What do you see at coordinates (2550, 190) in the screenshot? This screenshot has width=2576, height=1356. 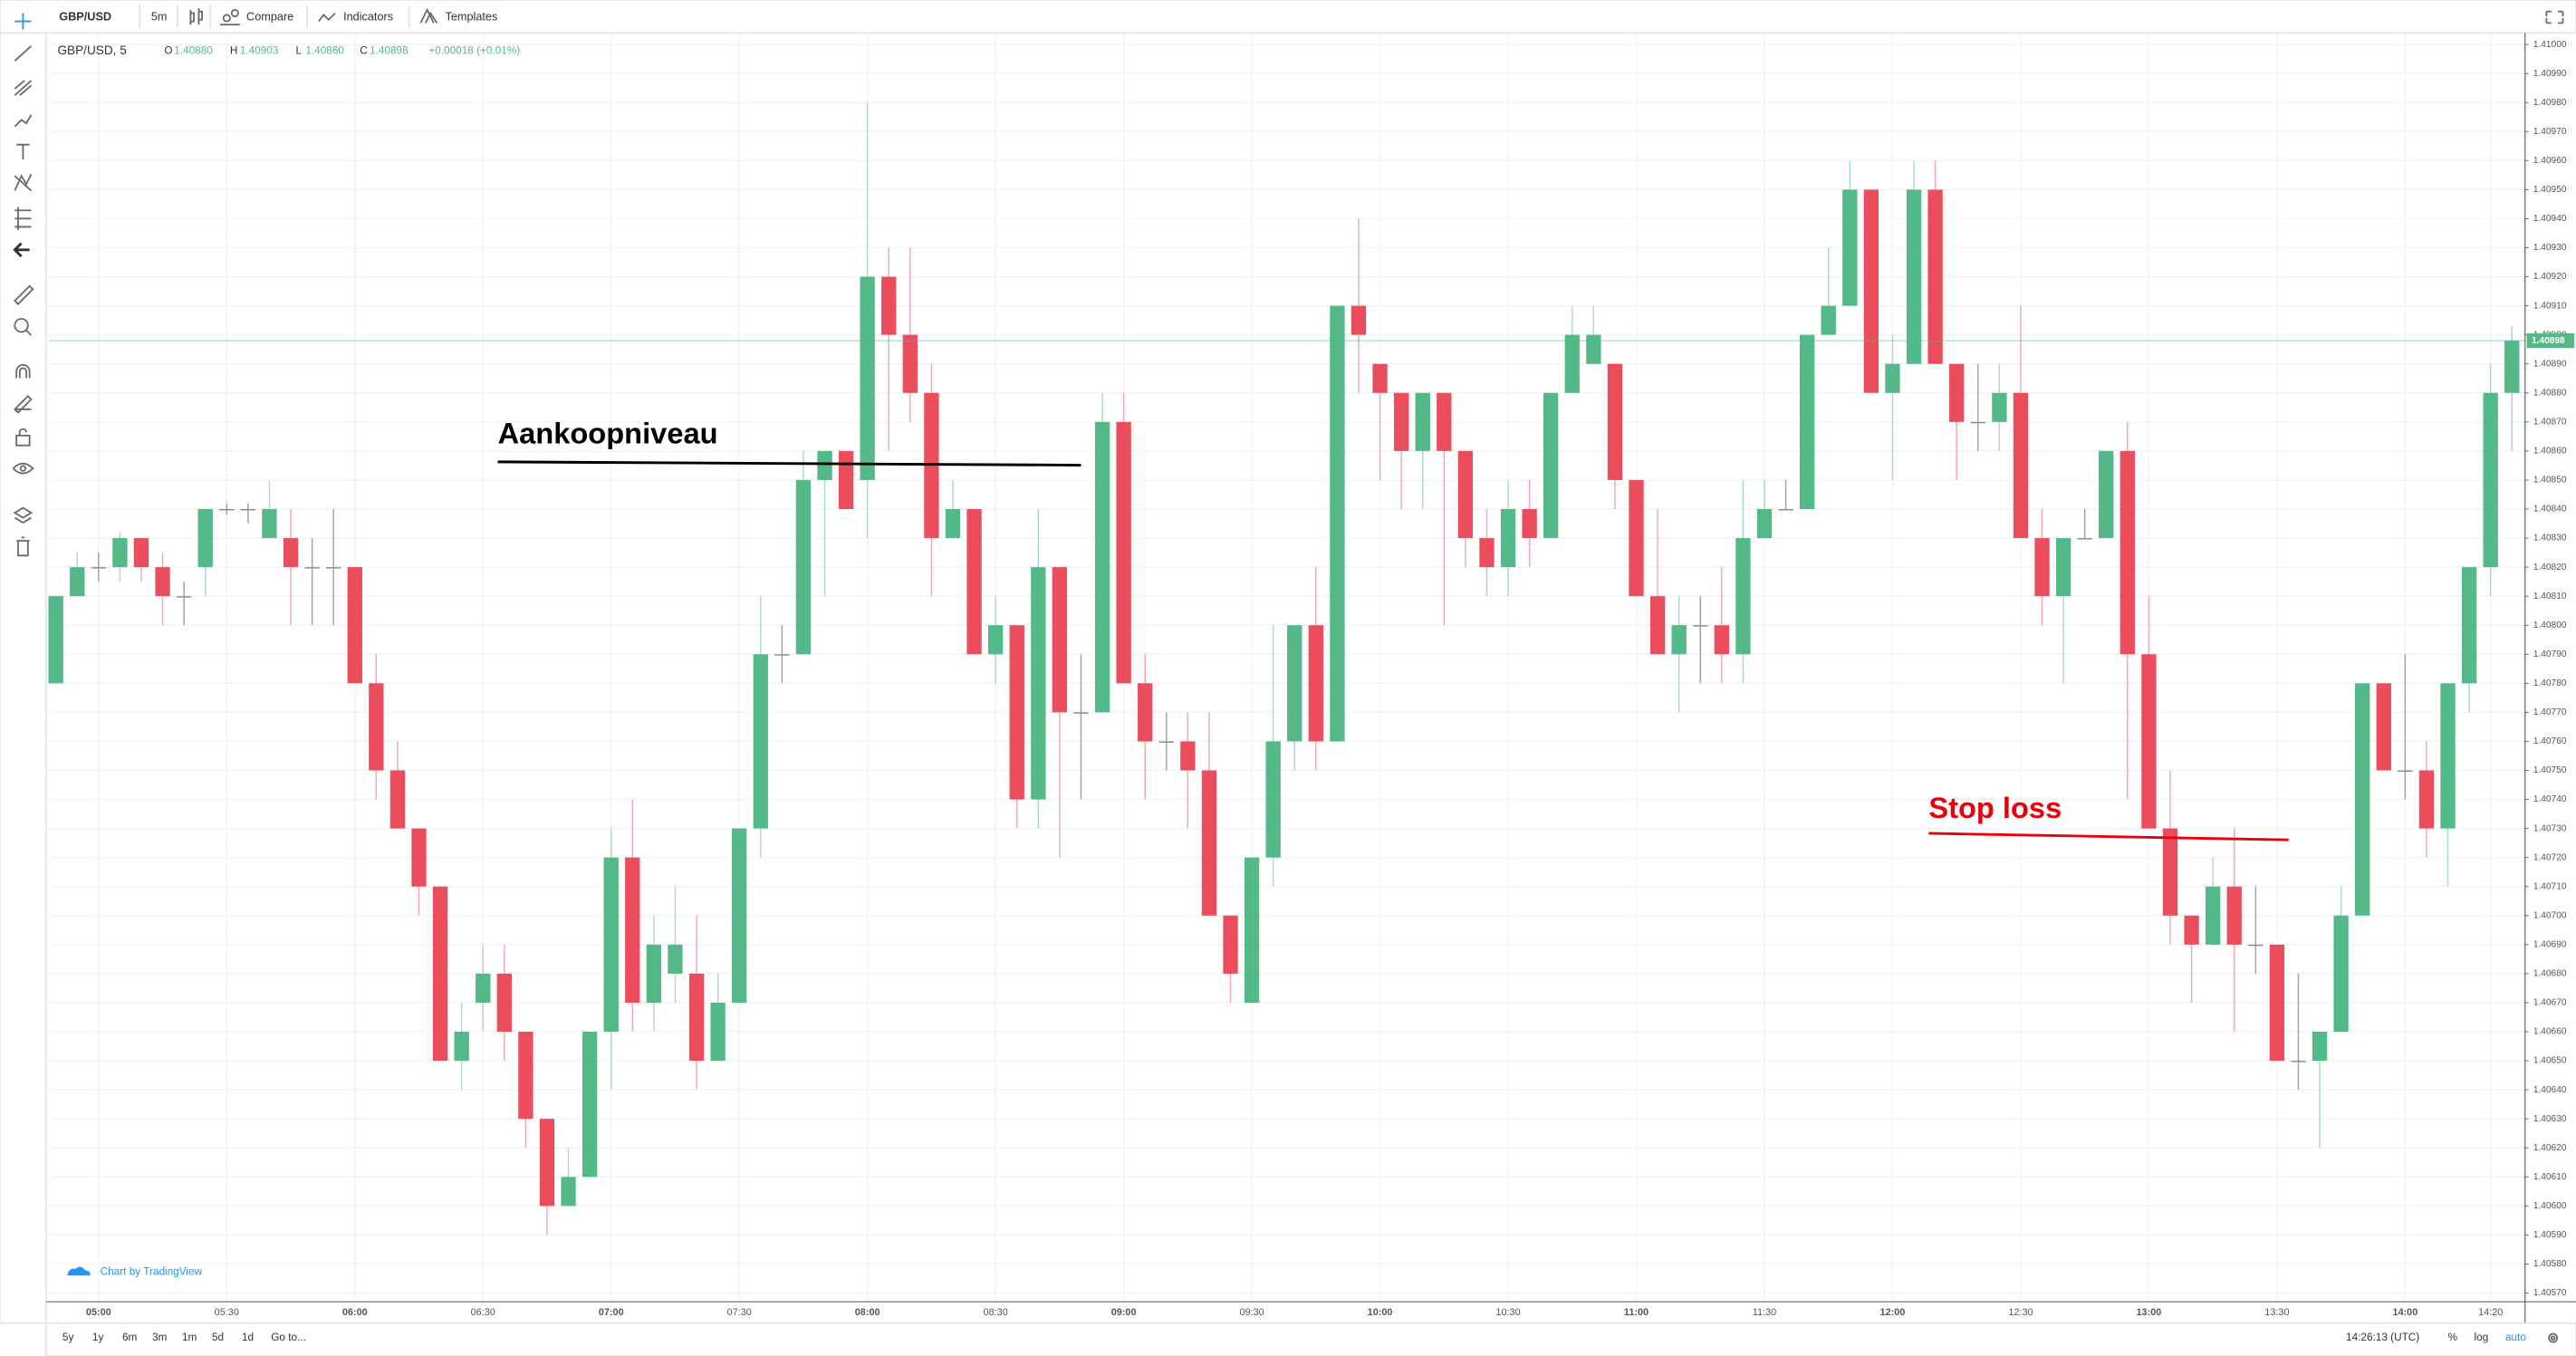 I see `y-tick-label: 1.40950` at bounding box center [2550, 190].